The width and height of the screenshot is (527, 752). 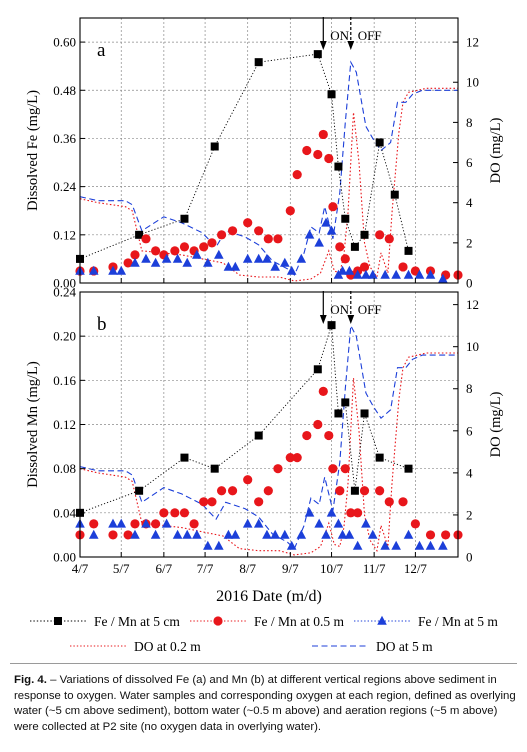 What do you see at coordinates (64, 234) in the screenshot?
I see `panel-a-ytick-label: 0.12` at bounding box center [64, 234].